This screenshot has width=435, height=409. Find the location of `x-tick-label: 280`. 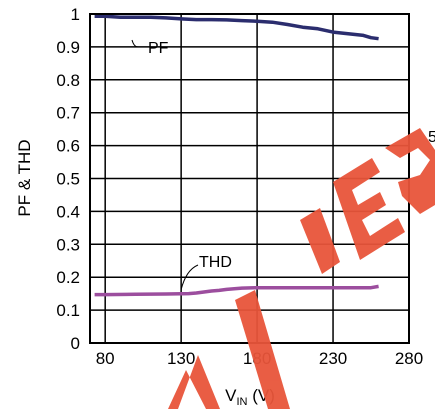

x-tick-label: 280 is located at coordinates (409, 358).